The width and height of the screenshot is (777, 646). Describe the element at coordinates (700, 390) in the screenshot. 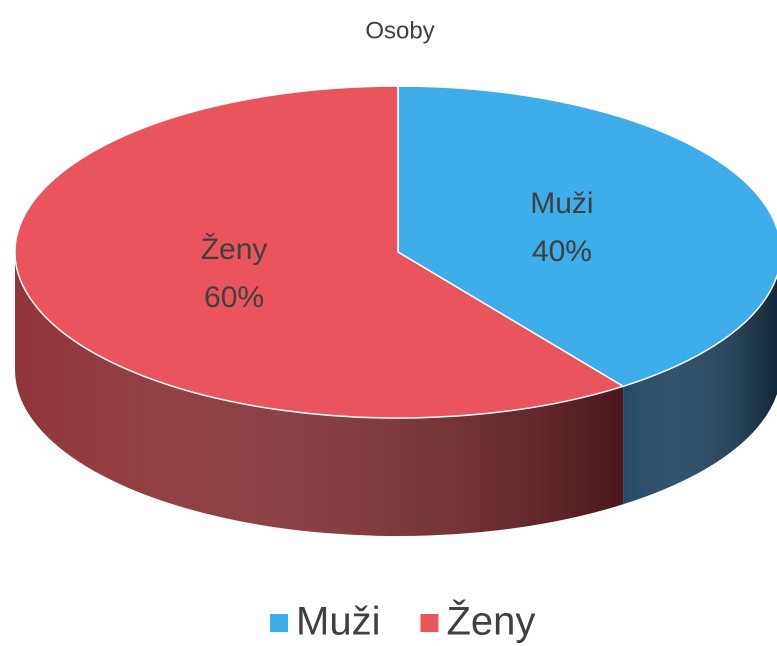

I see `slice-side-shade` at that location.